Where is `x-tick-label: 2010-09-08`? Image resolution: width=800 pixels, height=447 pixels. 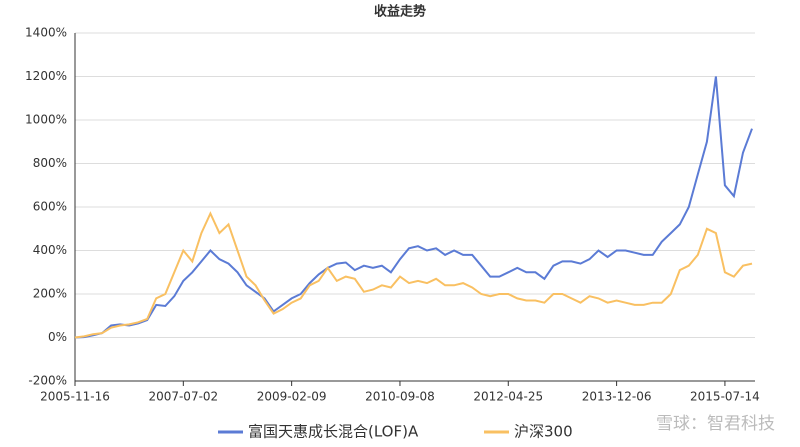 x-tick-label: 2010-09-08 is located at coordinates (400, 397).